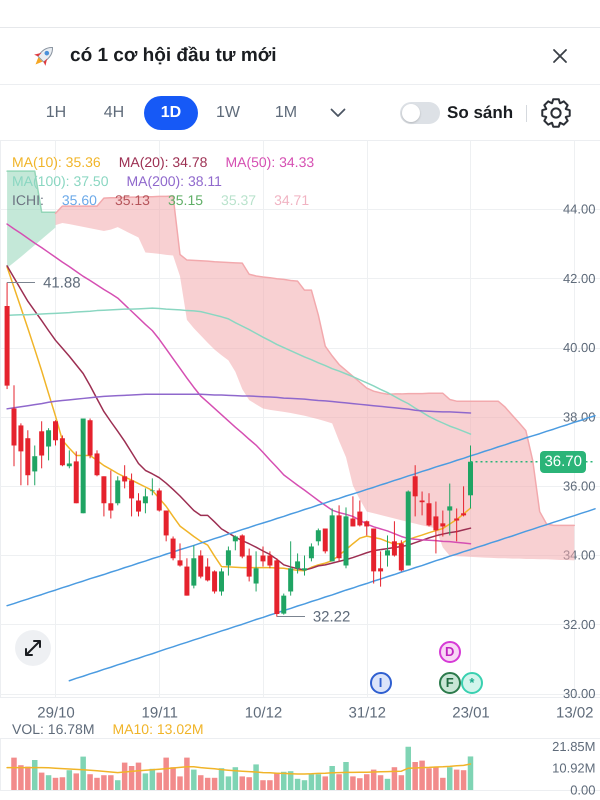 The image size is (600, 800). I want to click on text: MA(200): 38.11, so click(174, 180).